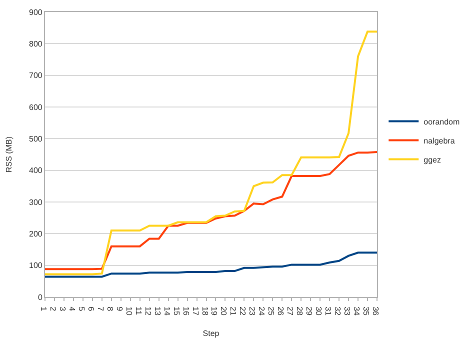 This screenshot has height=345, width=474. Describe the element at coordinates (375, 311) in the screenshot. I see `x-tick-label: 36` at that location.